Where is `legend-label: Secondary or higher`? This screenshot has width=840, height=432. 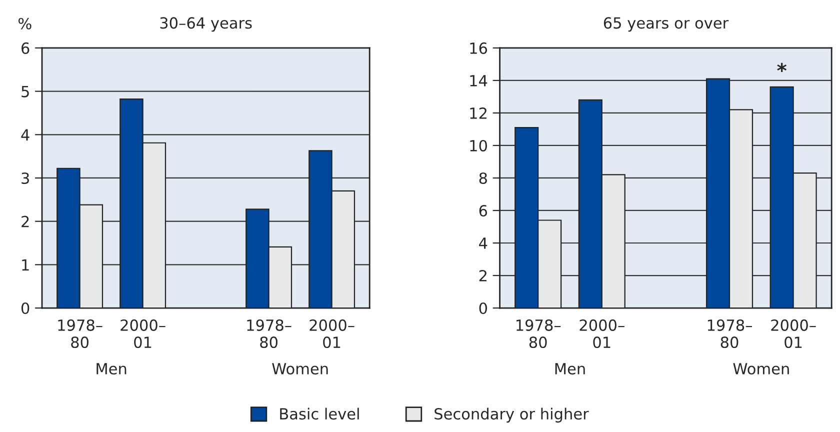
legend-label: Secondary or higher is located at coordinates (511, 415).